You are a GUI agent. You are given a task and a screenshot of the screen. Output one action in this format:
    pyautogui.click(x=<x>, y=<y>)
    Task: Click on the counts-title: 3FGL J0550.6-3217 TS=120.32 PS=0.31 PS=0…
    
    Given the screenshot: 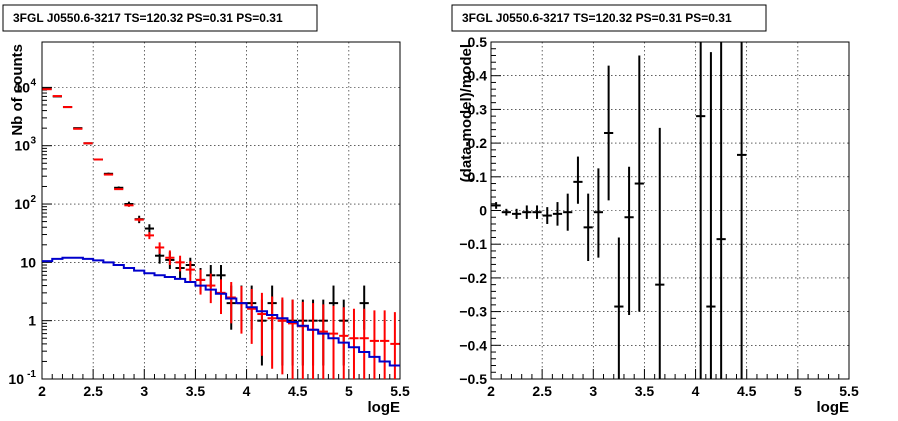 What is the action you would take?
    pyautogui.click(x=148, y=18)
    